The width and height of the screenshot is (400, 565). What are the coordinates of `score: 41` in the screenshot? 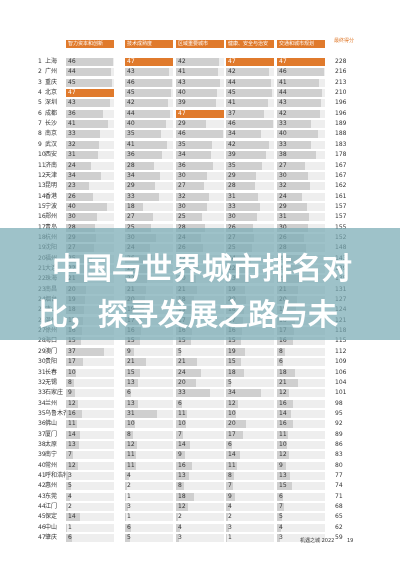 It's located at (283, 82).